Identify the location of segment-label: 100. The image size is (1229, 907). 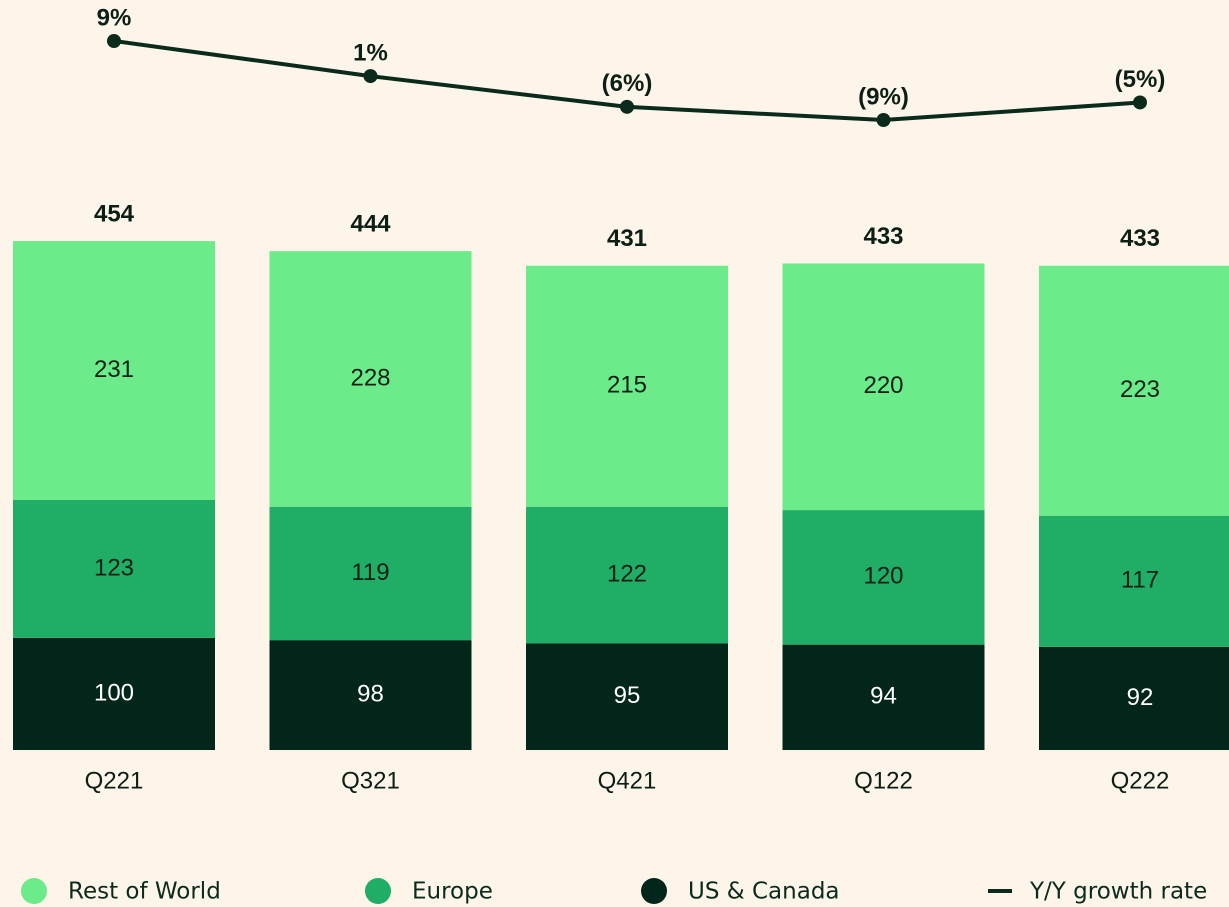
(114, 692).